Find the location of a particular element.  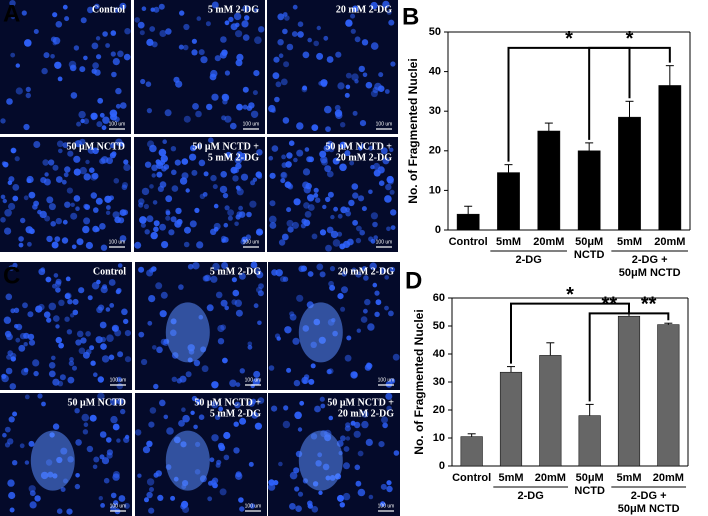

y-tick-label: 40 is located at coordinates (439, 354).